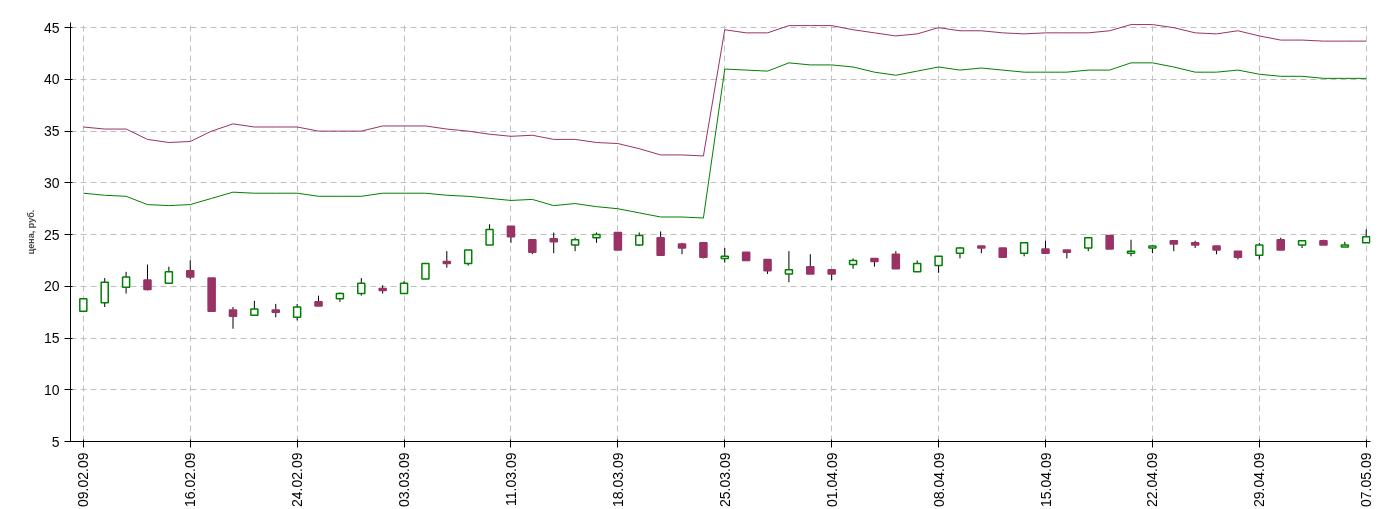 The image size is (1379, 509). Describe the element at coordinates (1366, 479) in the screenshot. I see `x-tick-label: 07.05.09` at that location.